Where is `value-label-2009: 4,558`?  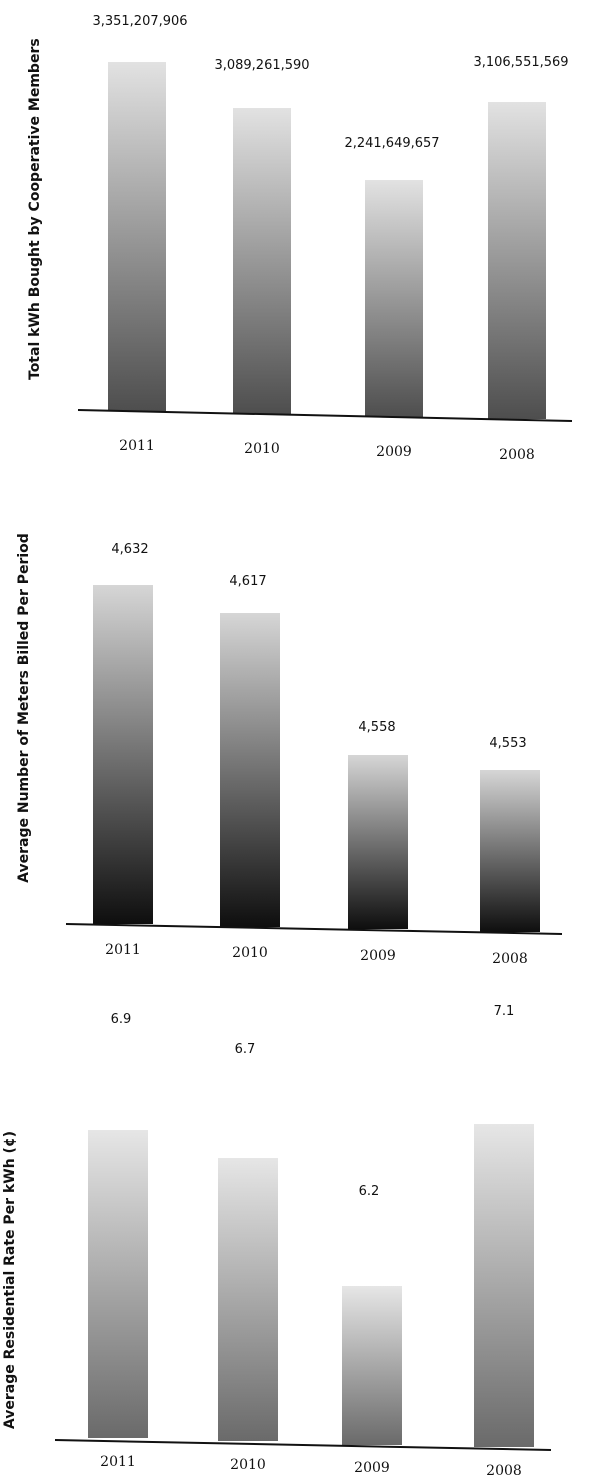 value-label-2009: 4,558 is located at coordinates (377, 727).